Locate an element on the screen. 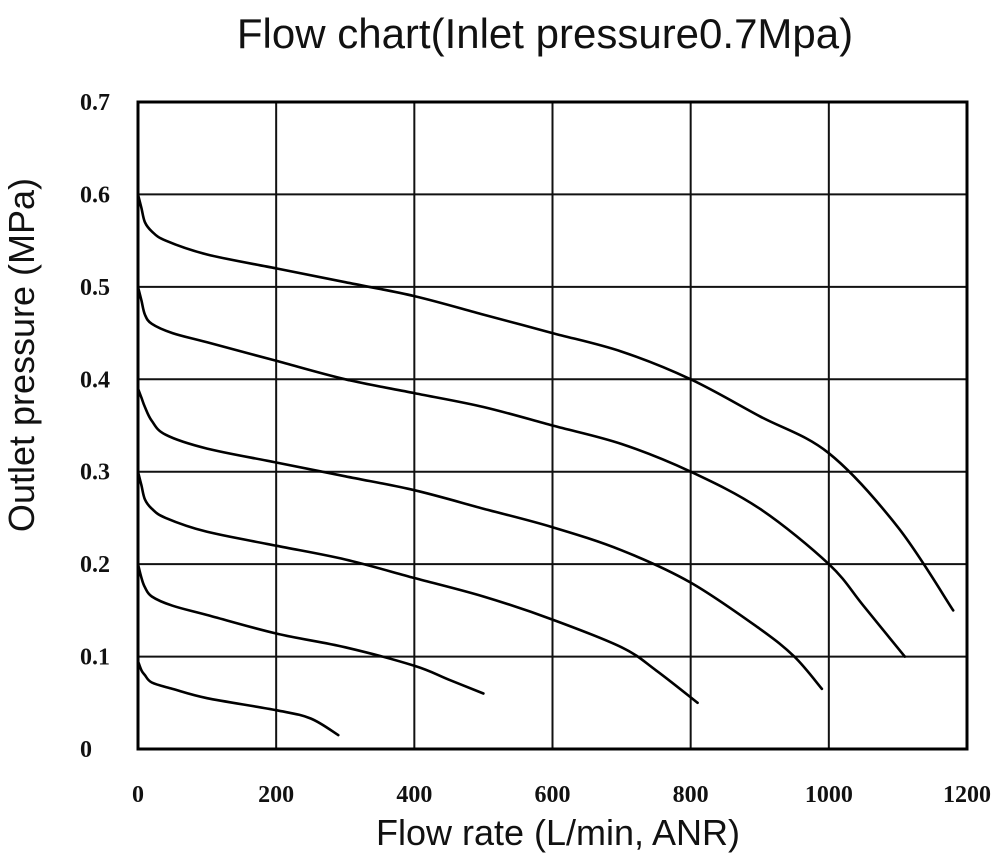 The image size is (1000, 861). x-tick-label: 1000 is located at coordinates (829, 795).